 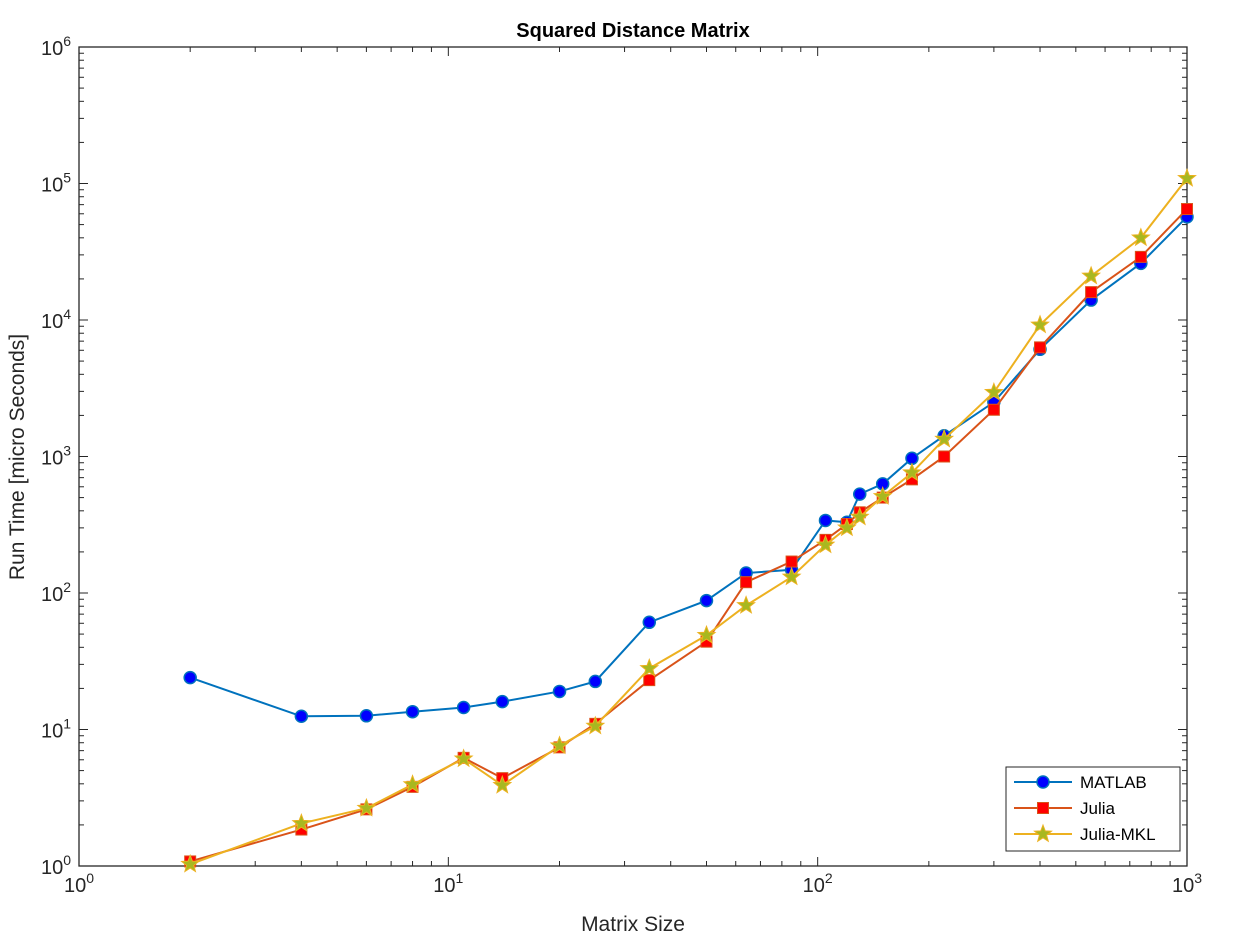 What do you see at coordinates (56, 46) in the screenshot?
I see `y-tick-label: 10⁶` at bounding box center [56, 46].